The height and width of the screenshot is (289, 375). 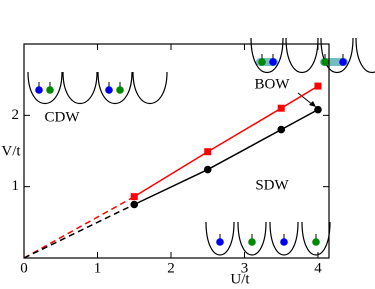 What do you see at coordinates (24, 268) in the screenshot?
I see `x-tick-label: 0` at bounding box center [24, 268].